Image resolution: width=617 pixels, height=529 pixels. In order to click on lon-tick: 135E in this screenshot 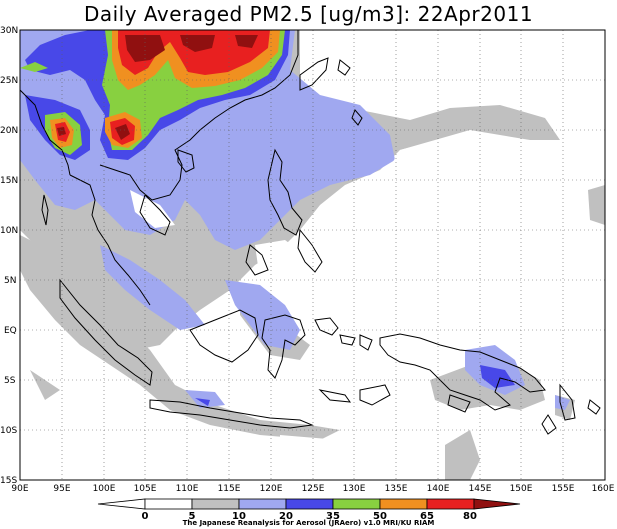, I will do `click(396, 489)`.